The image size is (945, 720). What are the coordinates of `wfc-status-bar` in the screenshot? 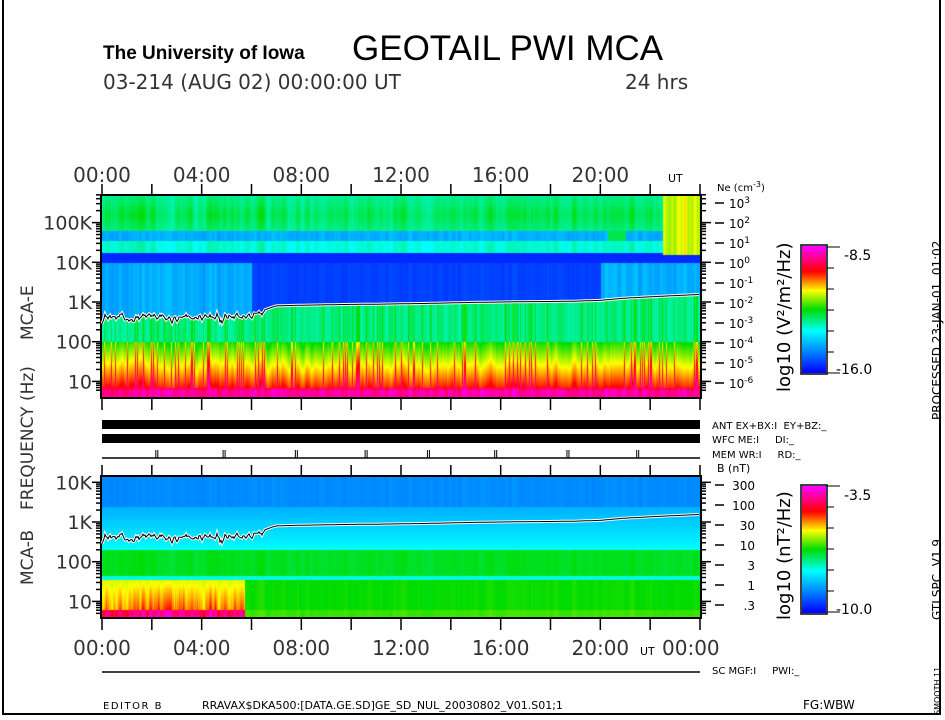 It's located at (401, 438).